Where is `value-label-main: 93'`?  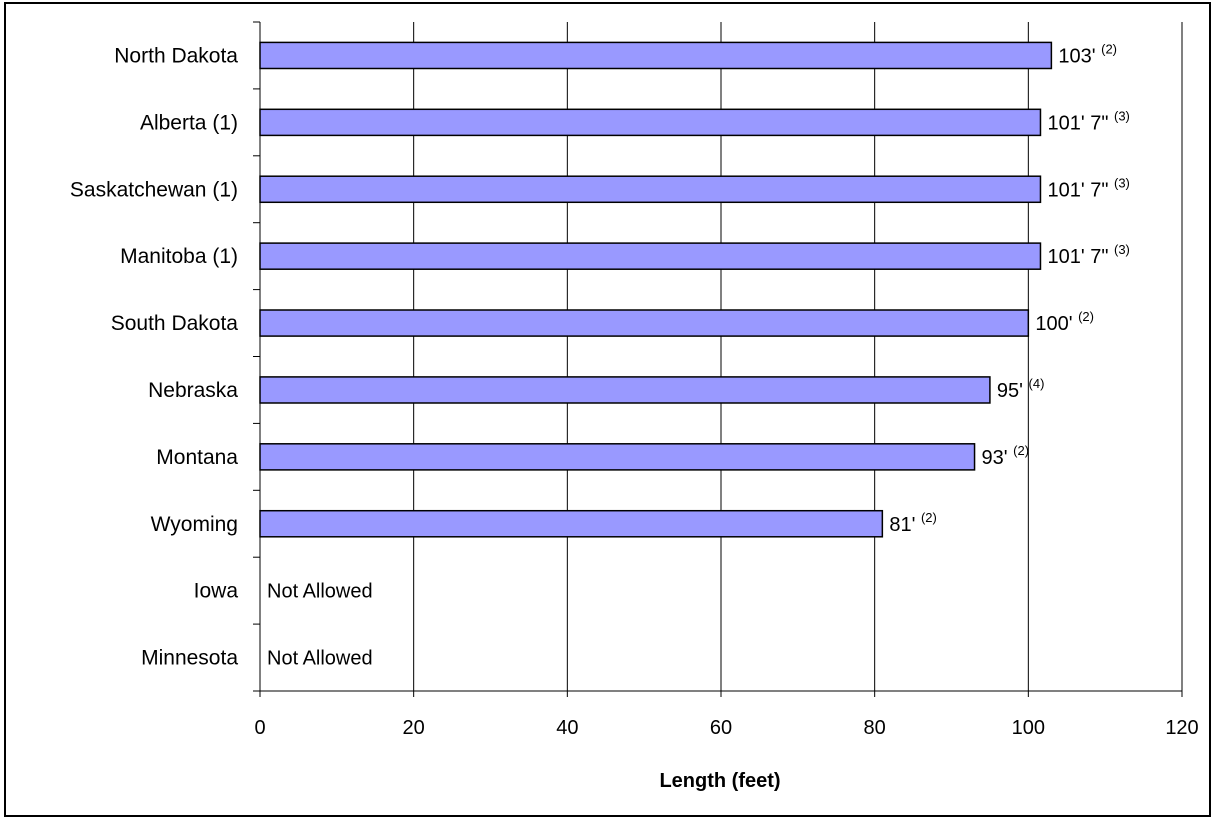
value-label-main: 93' is located at coordinates (998, 458).